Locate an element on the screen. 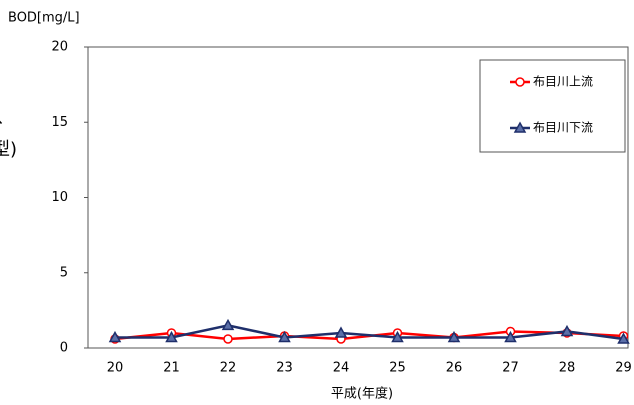  x-tick-label: 21 is located at coordinates (171, 368).